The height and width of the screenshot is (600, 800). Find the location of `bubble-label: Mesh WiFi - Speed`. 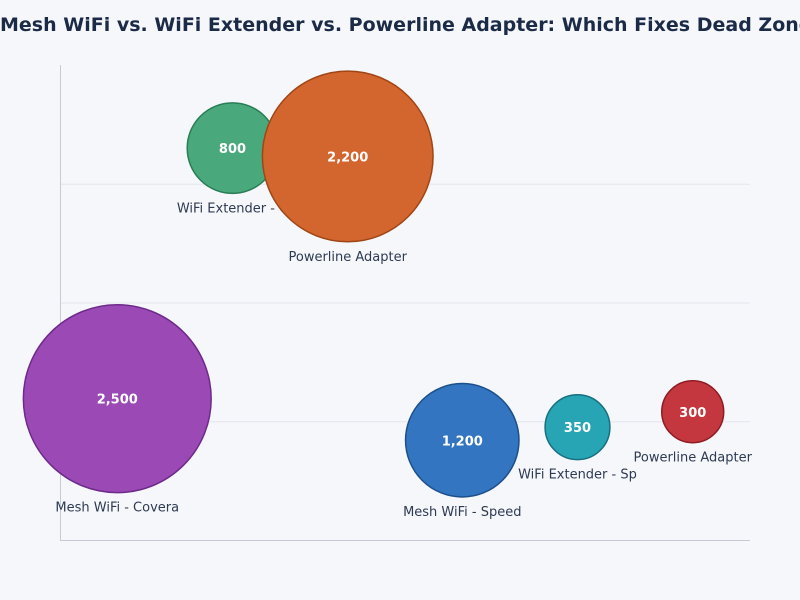

bubble-label: Mesh WiFi - Speed is located at coordinates (462, 512).